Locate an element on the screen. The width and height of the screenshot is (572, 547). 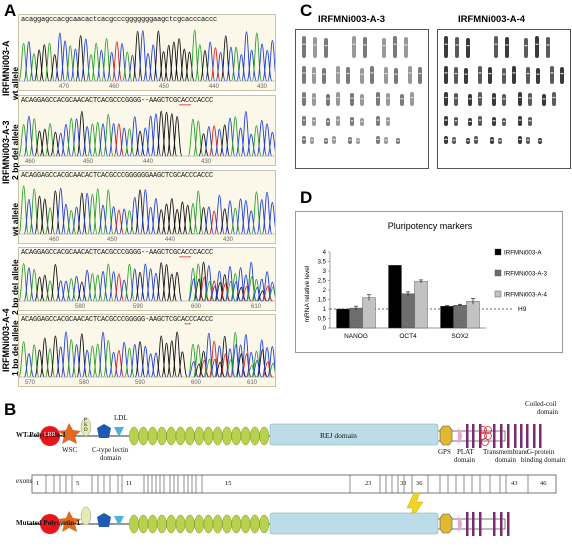
chart-title: Pluripotency markers is located at coordinates (430, 226).